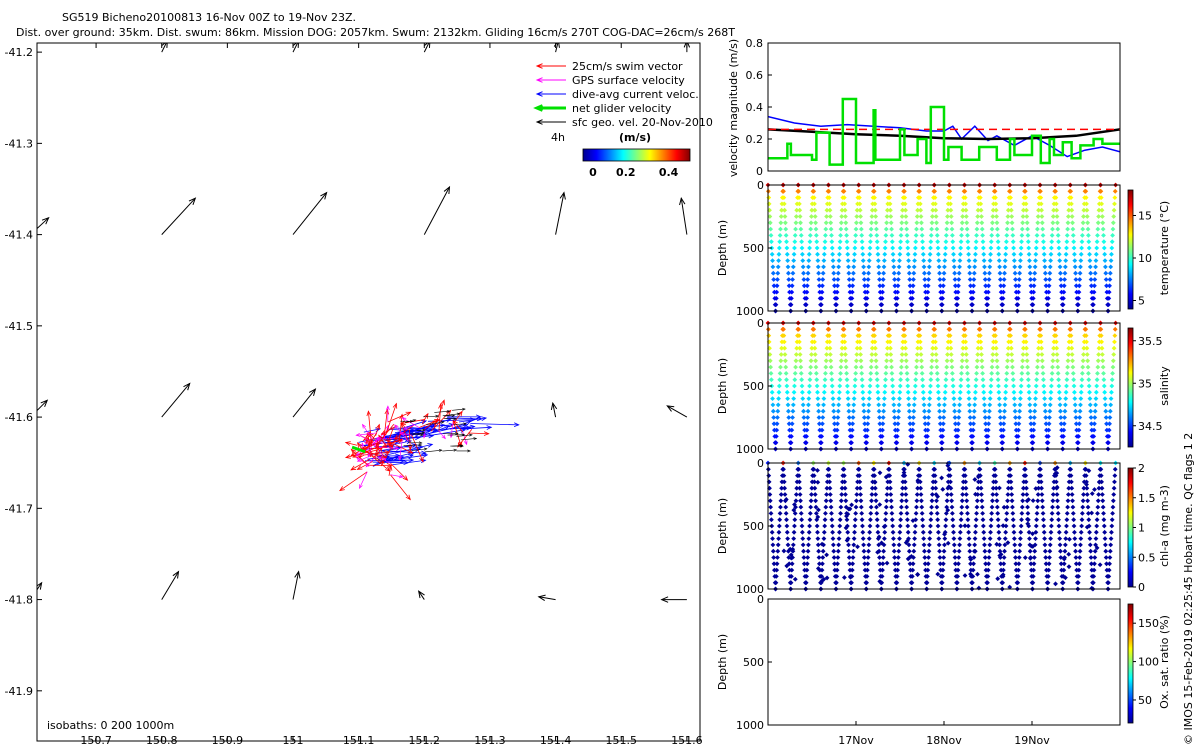 The height and width of the screenshot is (750, 1200). I want to click on gps-vector-head, so click(401, 476).